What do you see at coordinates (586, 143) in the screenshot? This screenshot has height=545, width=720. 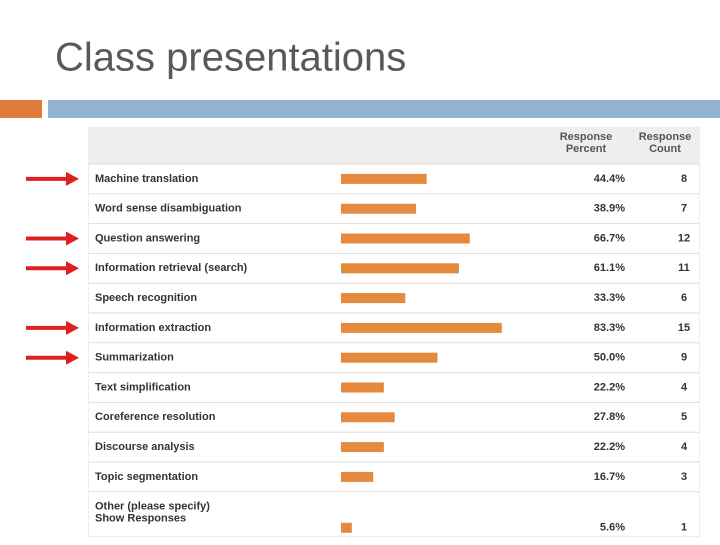 I see `column-header: Response Percent` at bounding box center [586, 143].